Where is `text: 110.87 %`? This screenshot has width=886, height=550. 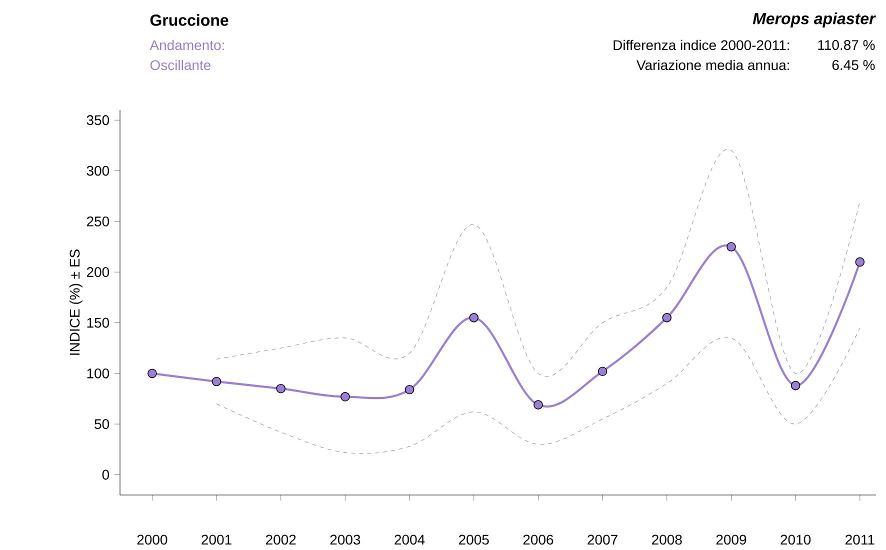 text: 110.87 % is located at coordinates (846, 45).